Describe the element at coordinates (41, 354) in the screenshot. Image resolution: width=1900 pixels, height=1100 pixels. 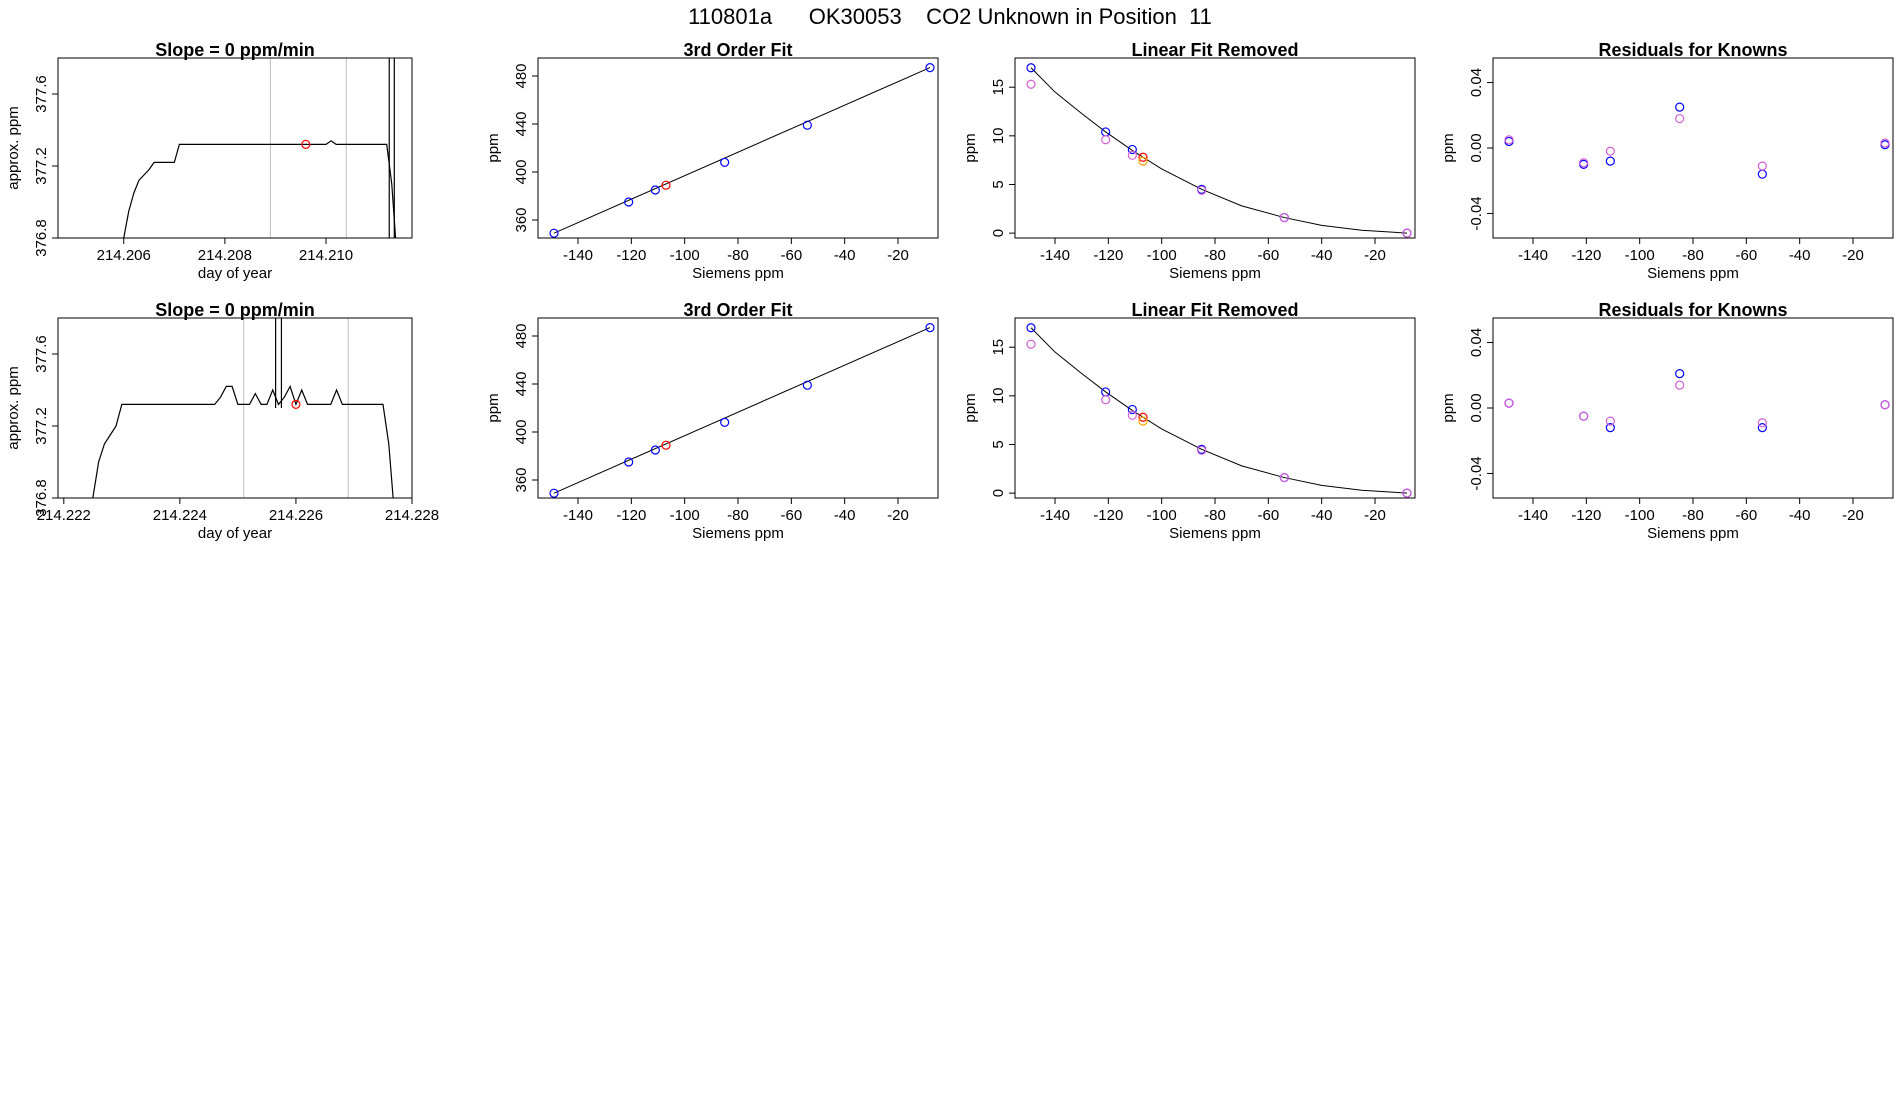
I see `y-tick-label: 377.6` at that location.